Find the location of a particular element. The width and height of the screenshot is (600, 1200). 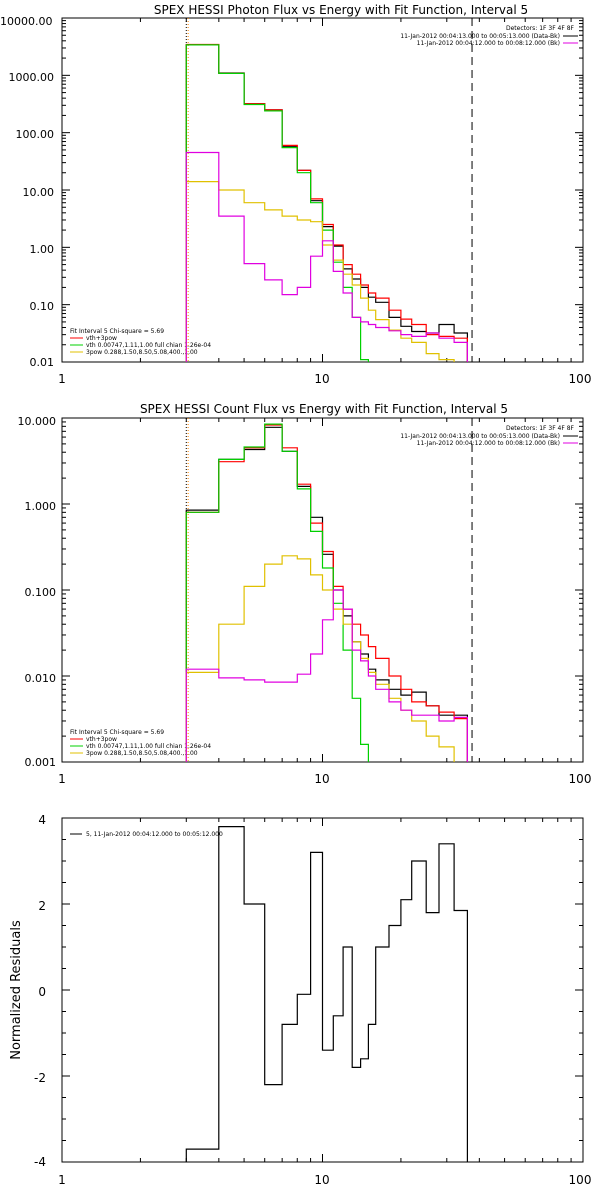

photon-flux-xtick-label: 100 is located at coordinates (580, 379).